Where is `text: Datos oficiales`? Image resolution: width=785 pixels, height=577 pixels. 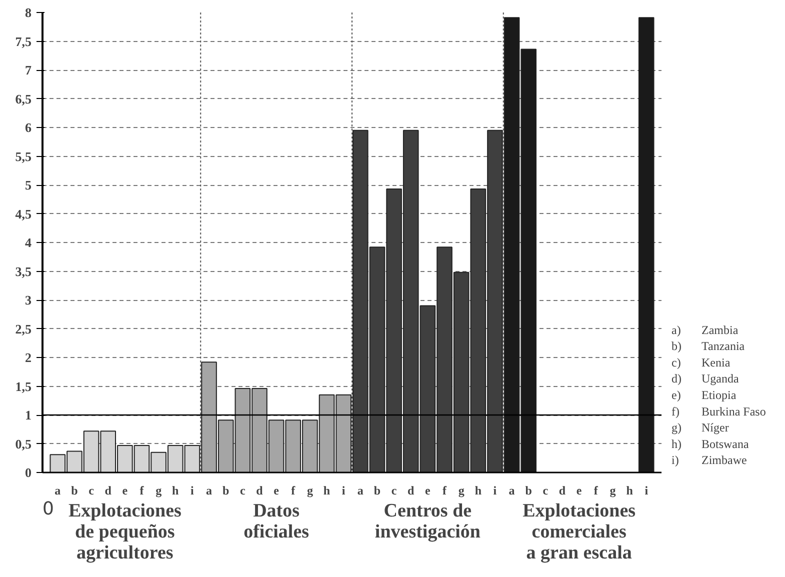
text: Datos oficiales is located at coordinates (277, 521).